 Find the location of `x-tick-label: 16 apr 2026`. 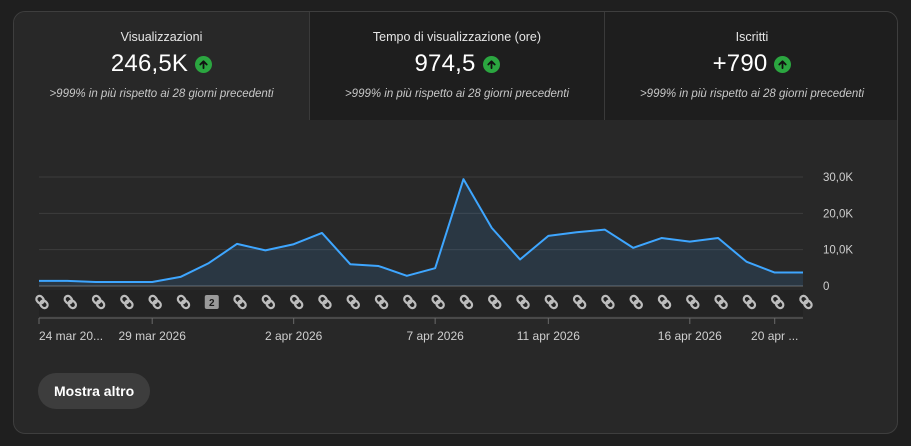

x-tick-label: 16 apr 2026 is located at coordinates (690, 336).